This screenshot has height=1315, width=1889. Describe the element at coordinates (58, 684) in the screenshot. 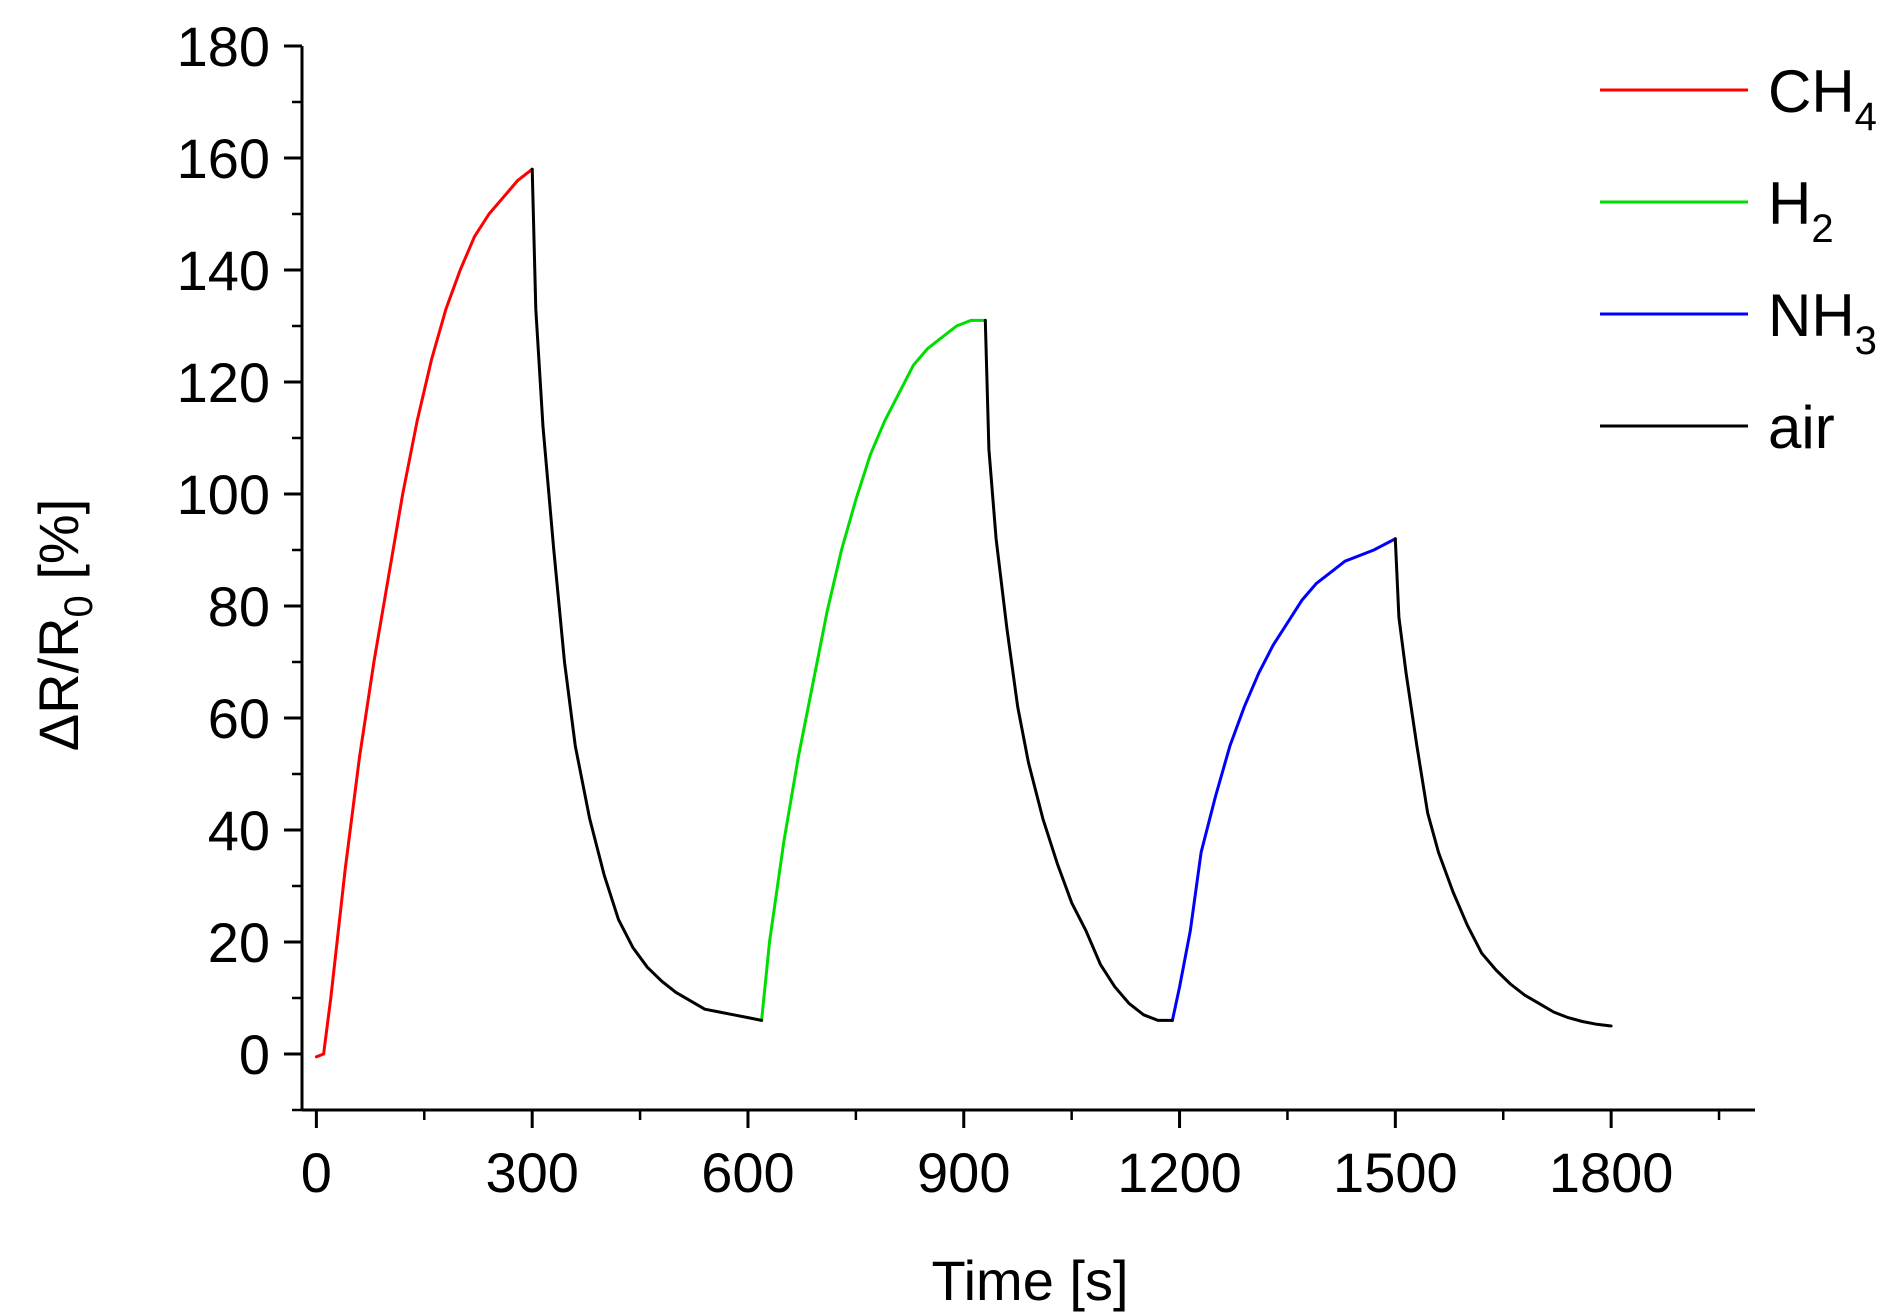

I see `y-axis-title-main: ΔR/R` at that location.